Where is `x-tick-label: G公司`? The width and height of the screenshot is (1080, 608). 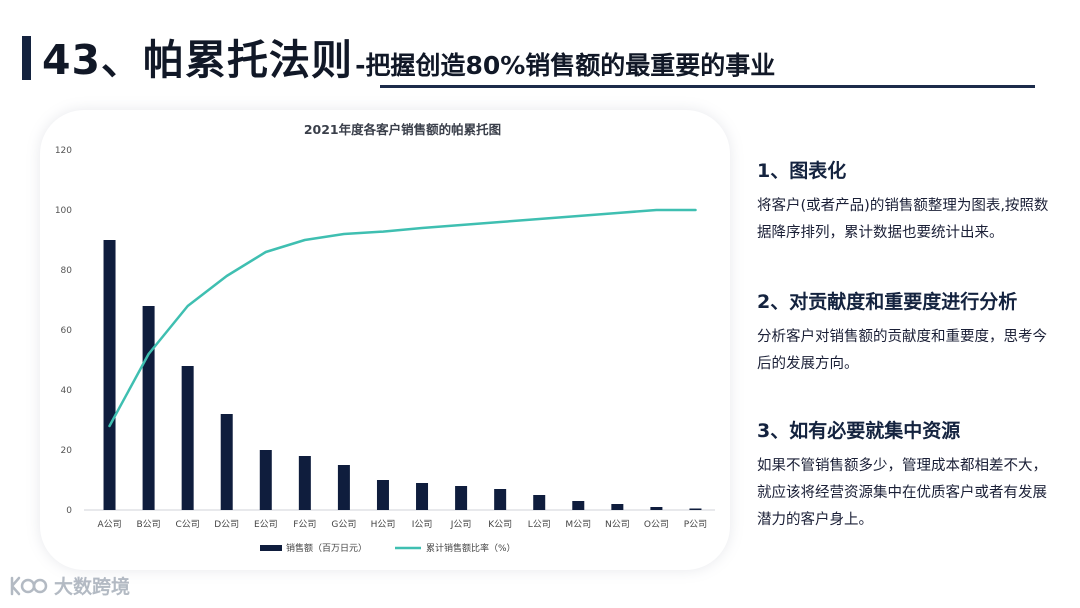 x-tick-label: G公司 is located at coordinates (343, 524).